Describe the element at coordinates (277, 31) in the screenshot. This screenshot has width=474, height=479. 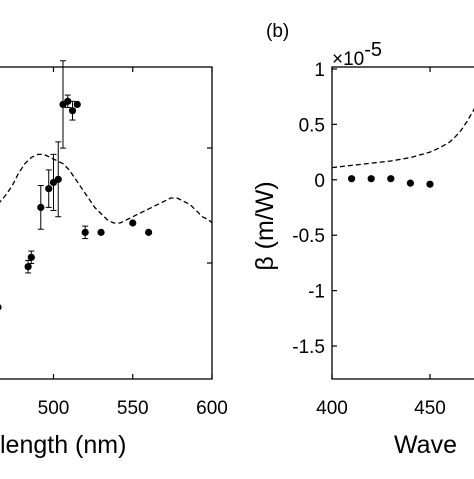
I see `panel-b-label: (b)` at that location.